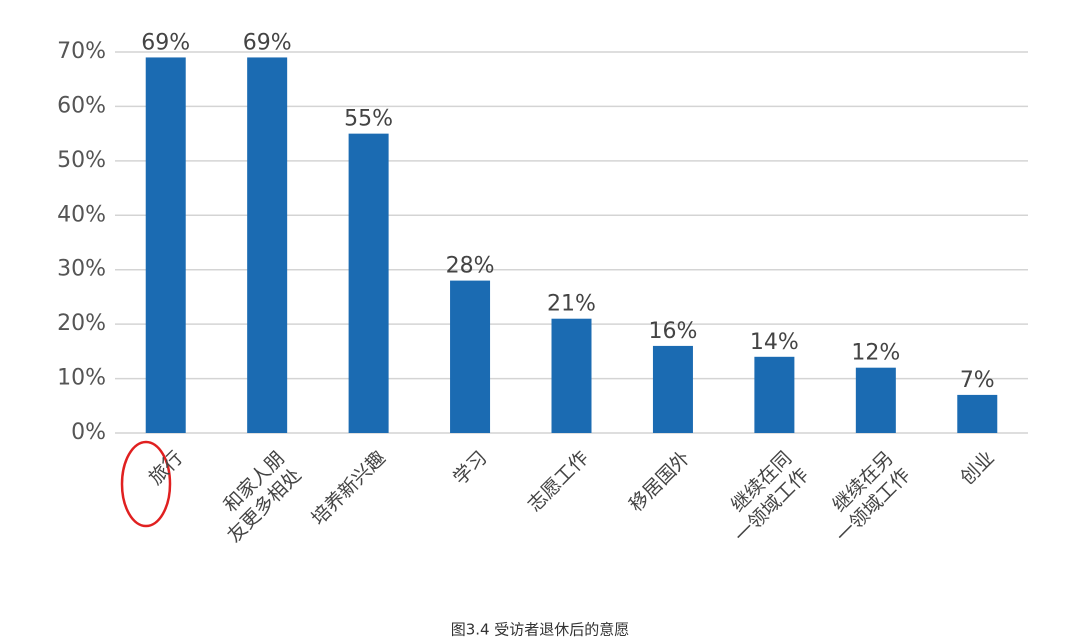 The image size is (1080, 641). I want to click on highlight-circle, so click(146, 484).